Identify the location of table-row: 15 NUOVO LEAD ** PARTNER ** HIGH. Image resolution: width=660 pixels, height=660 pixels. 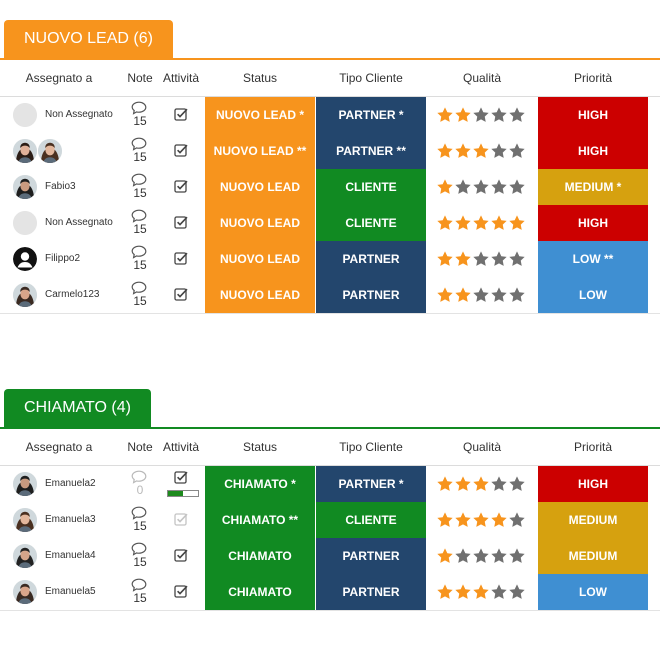
(330, 151).